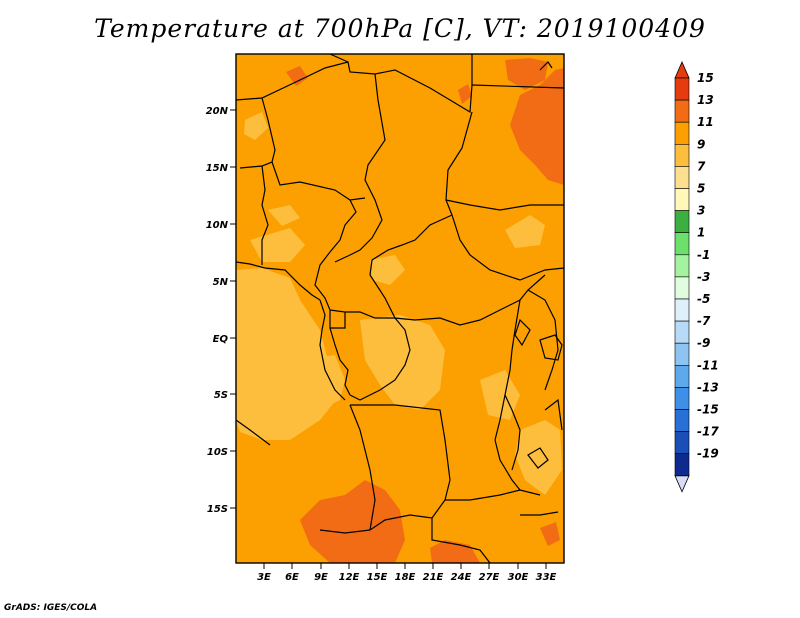  I want to click on colorbar-label: -1, so click(703, 255).